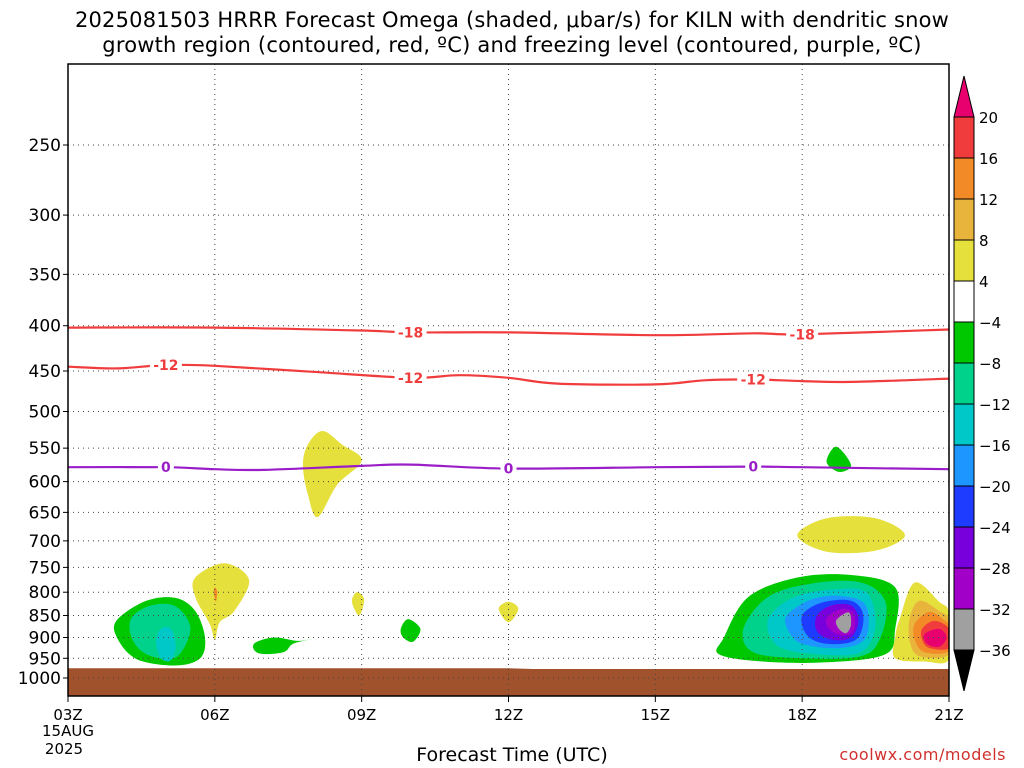 The image size is (1024, 768). I want to click on y-tick-label: 300, so click(45, 216).